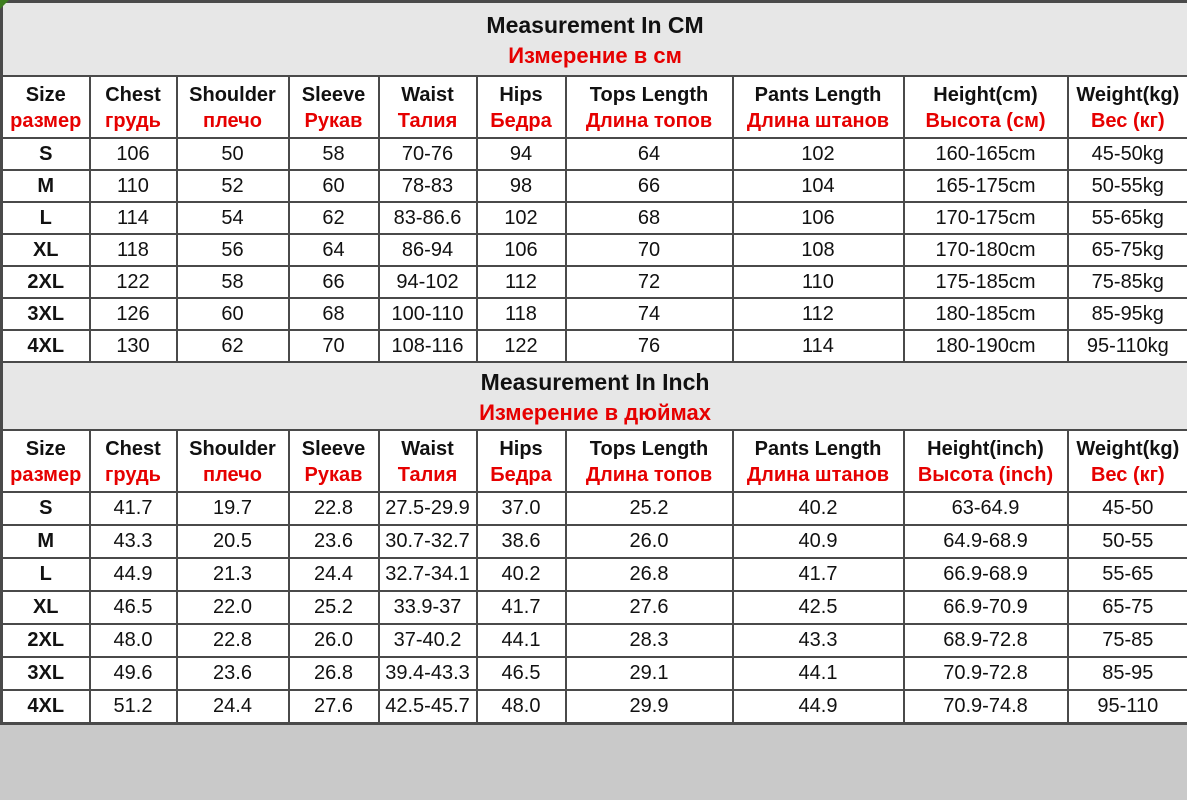  What do you see at coordinates (1126, 574) in the screenshot?
I see `measurement-cell: 55-65` at bounding box center [1126, 574].